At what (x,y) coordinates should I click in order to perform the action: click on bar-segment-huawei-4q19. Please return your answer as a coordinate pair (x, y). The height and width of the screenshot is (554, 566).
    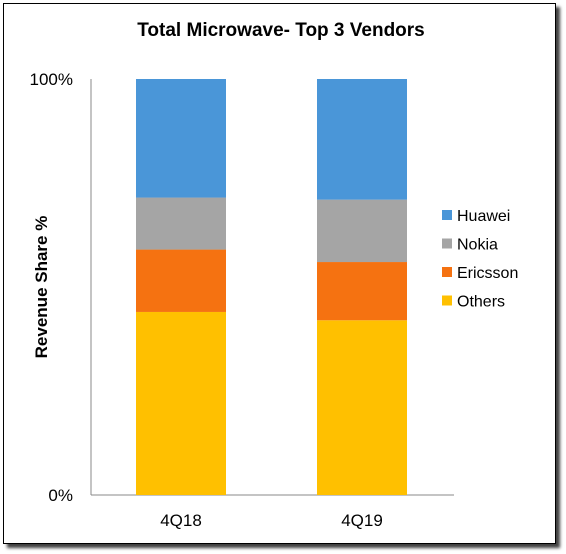
    Looking at the image, I should click on (362, 139).